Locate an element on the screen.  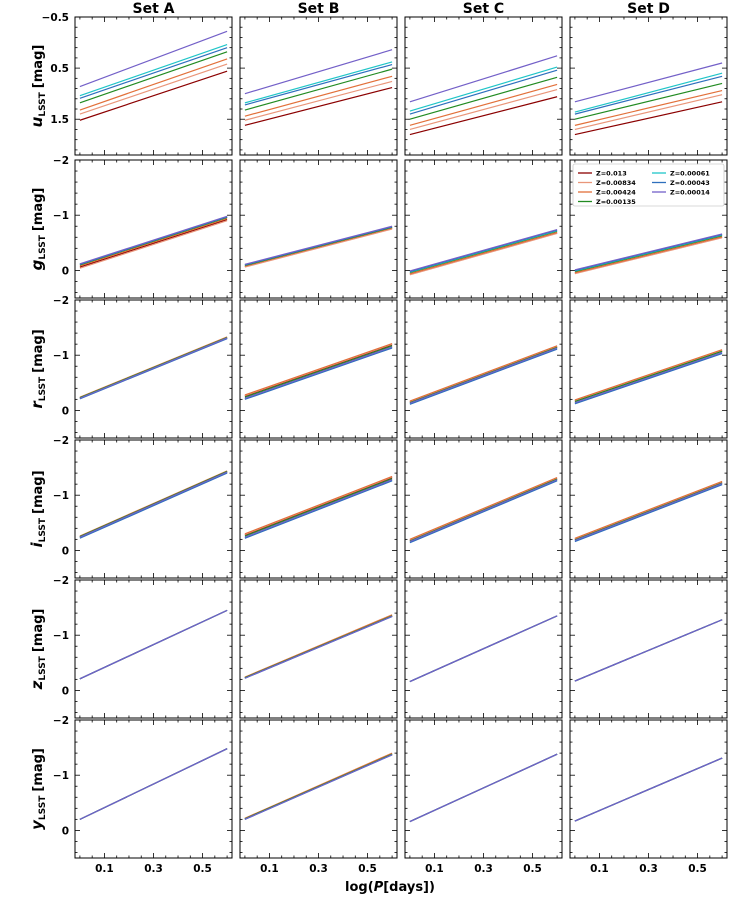
y-label-subscript: LSST is located at coordinates (43, 807).